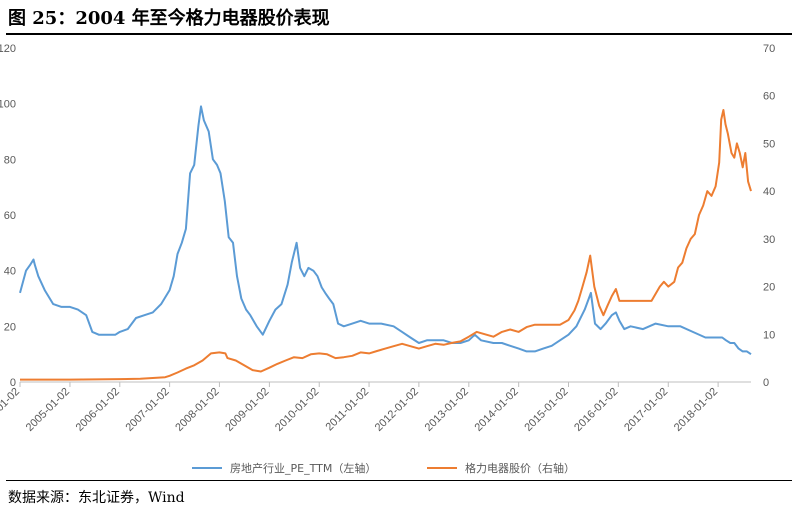 Image resolution: width=800 pixels, height=512 pixels. What do you see at coordinates (169, 18) in the screenshot?
I see `chart-title: 图 25：2004 年至今格力电器股价表现` at bounding box center [169, 18].